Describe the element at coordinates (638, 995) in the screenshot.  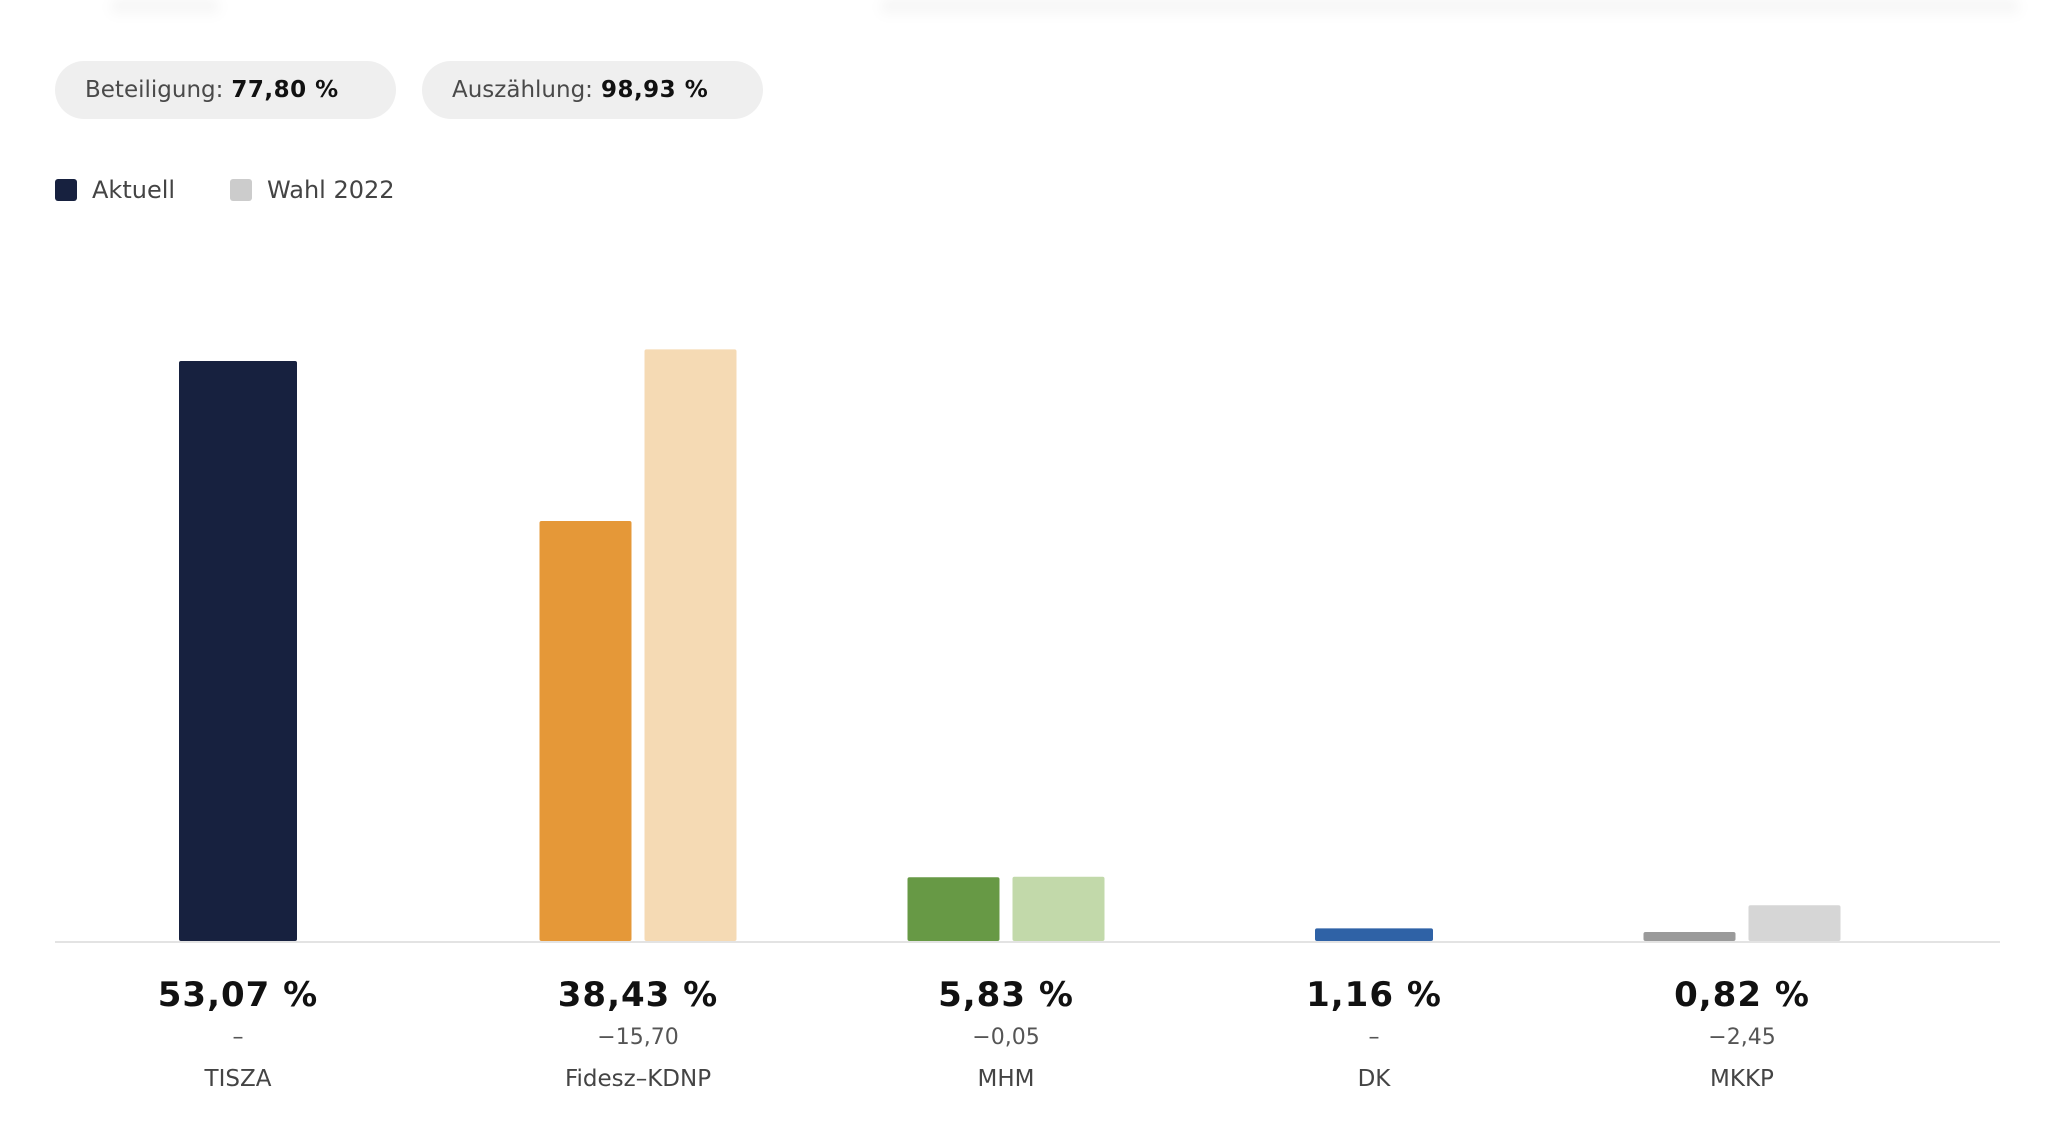
I see `value-label-fidesz-kdnp: 38,43 %` at that location.